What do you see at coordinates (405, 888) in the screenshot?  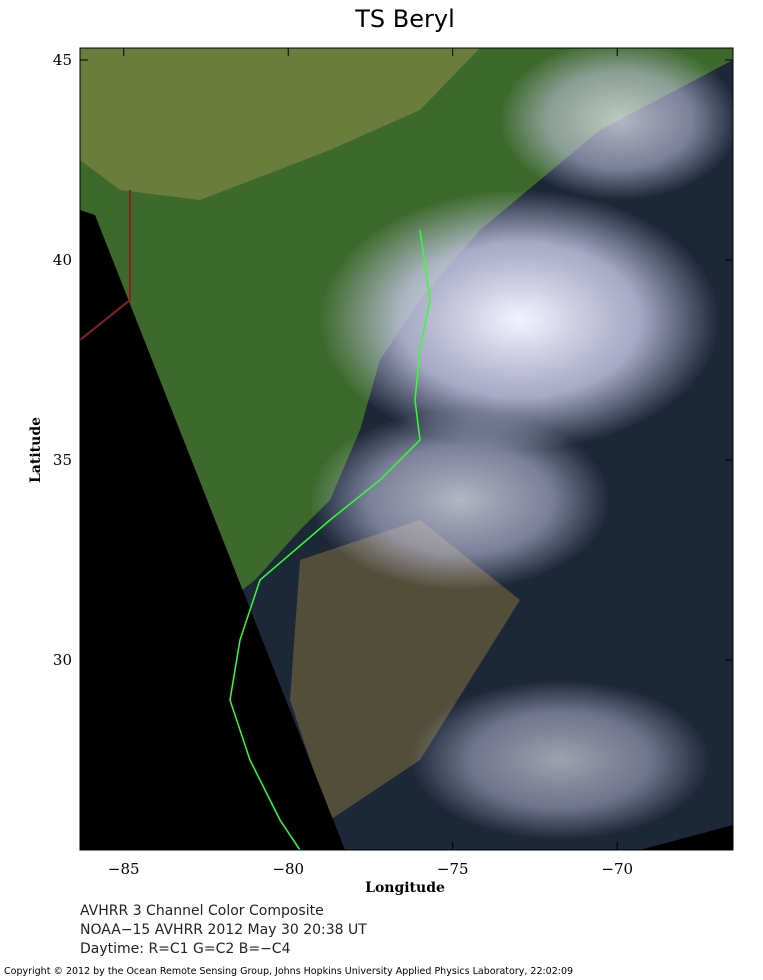 I see `x-axis-label: Longitude` at bounding box center [405, 888].